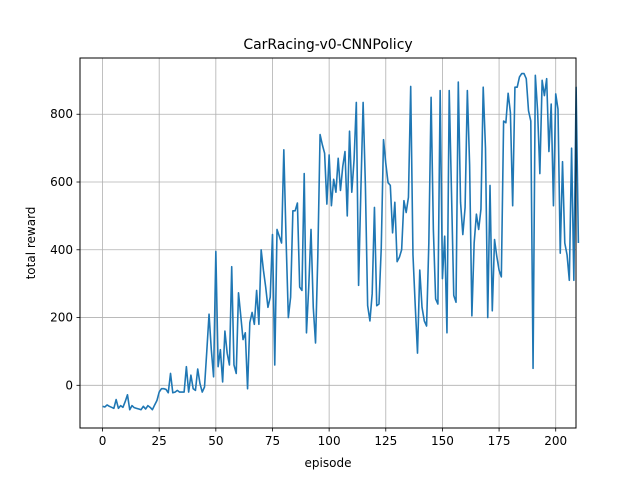 This screenshot has height=480, width=640. I want to click on y-tick-label: 600, so click(61, 182).